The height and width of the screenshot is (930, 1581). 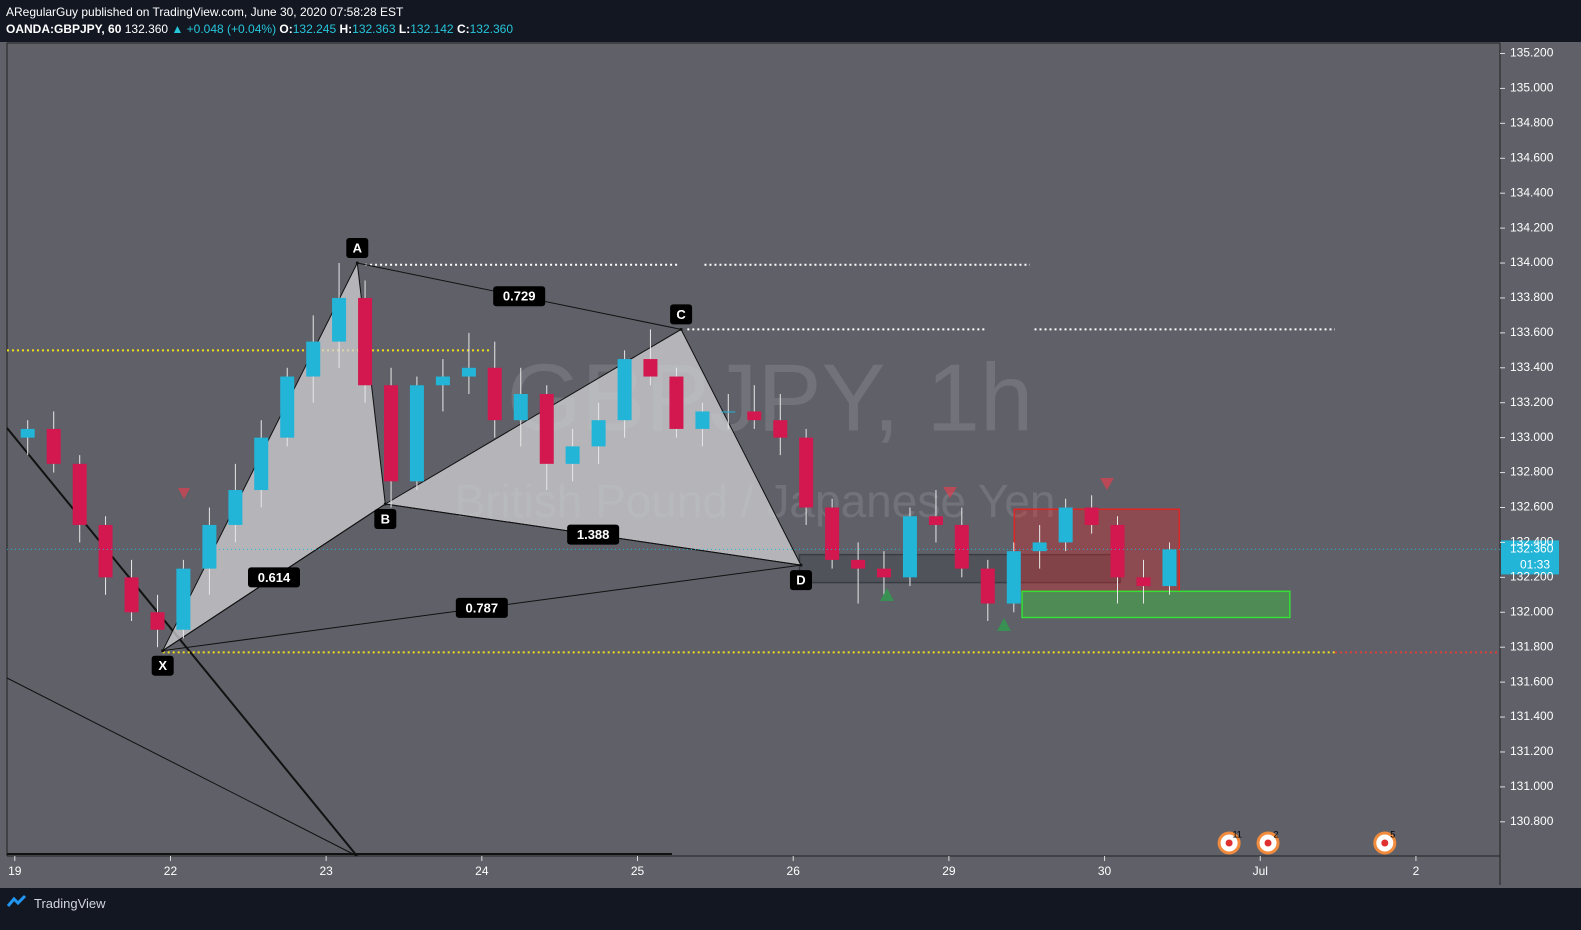 I want to click on x-tick-label: 26, so click(x=794, y=871).